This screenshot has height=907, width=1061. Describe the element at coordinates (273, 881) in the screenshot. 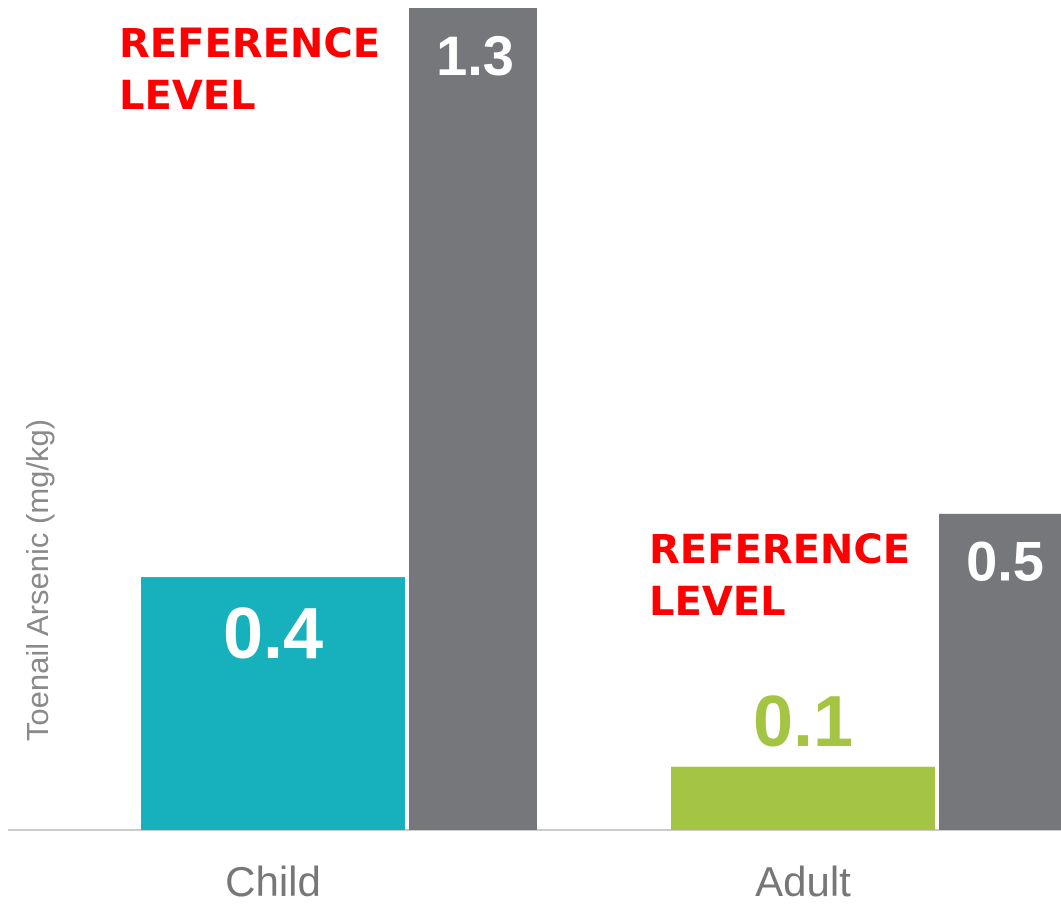

I see `x-tick-label: Child` at that location.